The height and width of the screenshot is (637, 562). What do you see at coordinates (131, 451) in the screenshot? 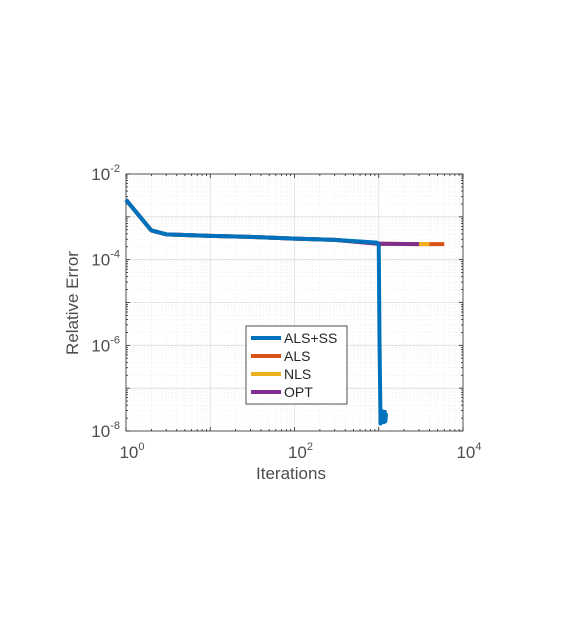
I see `x-tick-label: 10⁰` at bounding box center [131, 451].